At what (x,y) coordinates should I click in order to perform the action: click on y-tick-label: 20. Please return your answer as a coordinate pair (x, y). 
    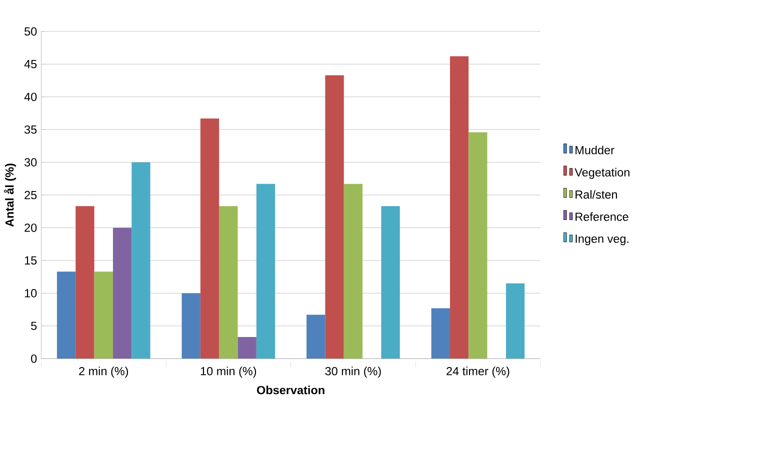
    Looking at the image, I should click on (30, 228).